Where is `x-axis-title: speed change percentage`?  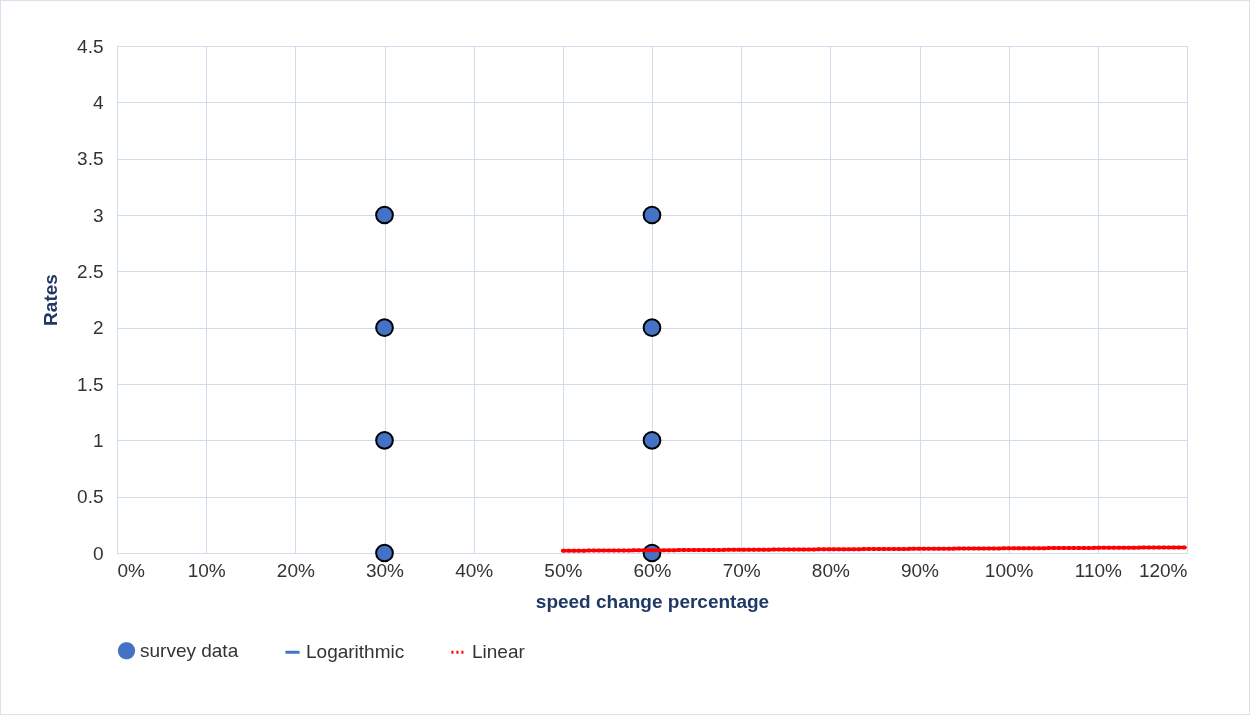
x-axis-title: speed change percentage is located at coordinates (652, 601).